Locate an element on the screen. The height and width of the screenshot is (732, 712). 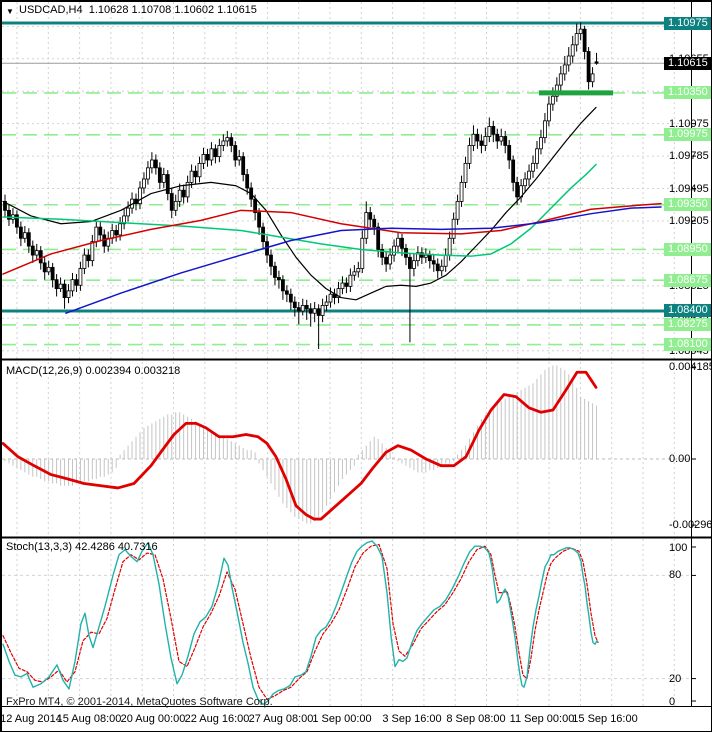
time-axis-label: 20 Aug 00:00 is located at coordinates (153, 719).